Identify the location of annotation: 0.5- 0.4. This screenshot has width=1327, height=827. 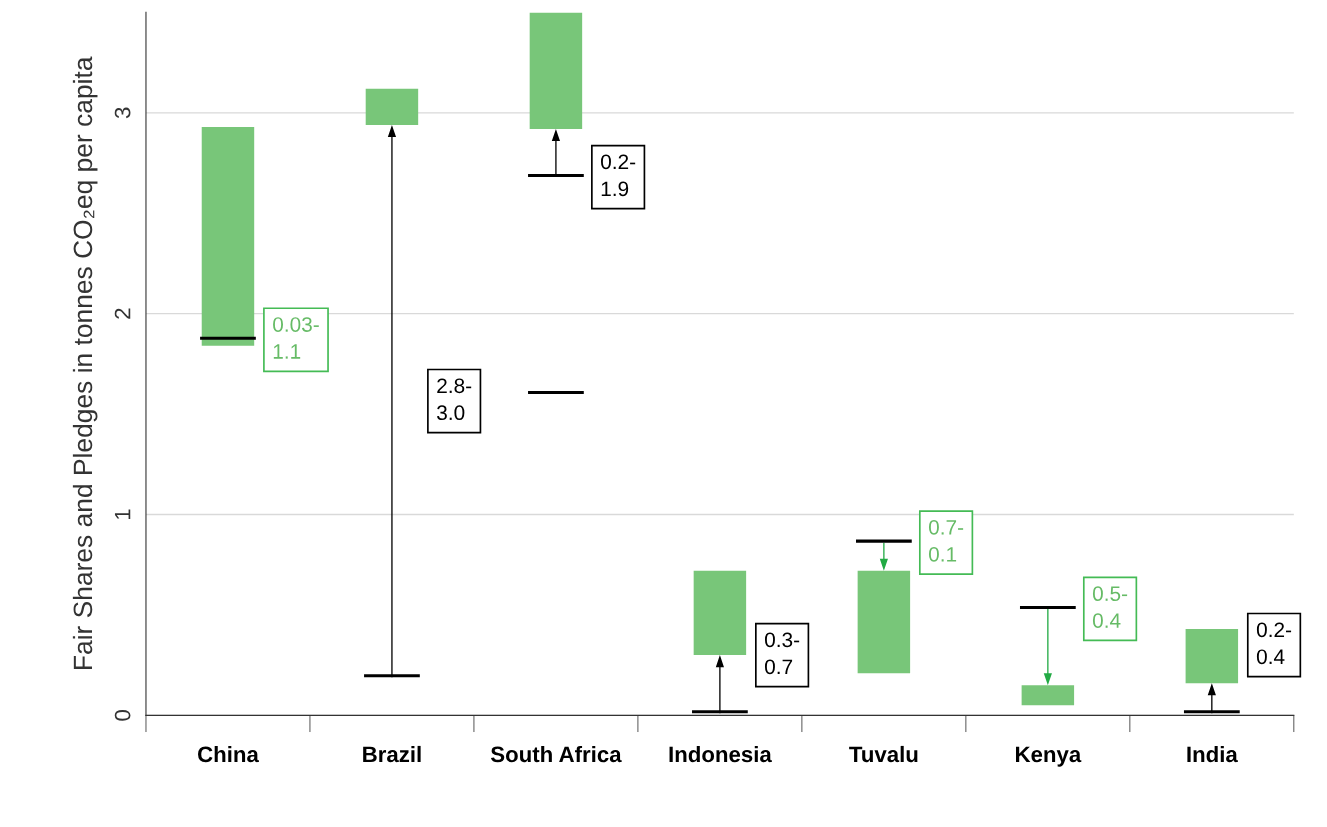
(1110, 607).